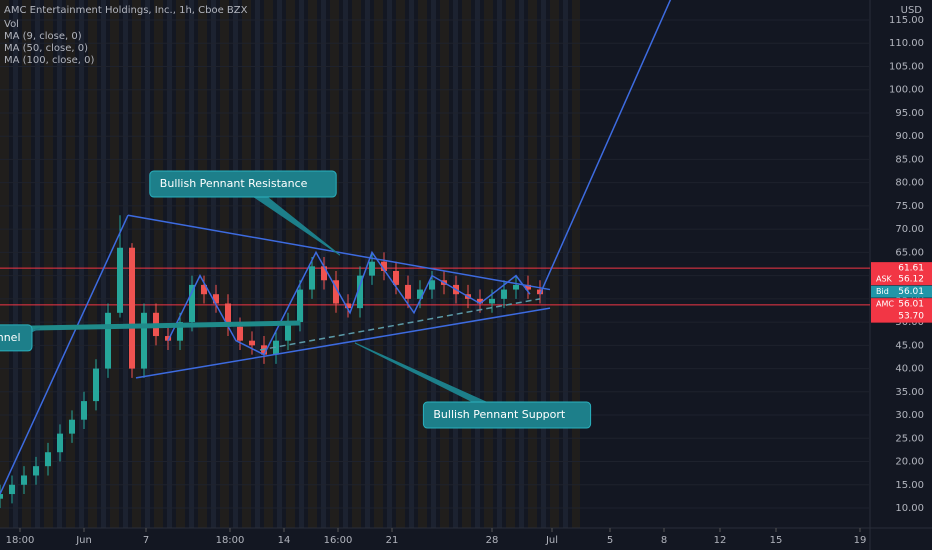 The image size is (932, 550). I want to click on x-tick-label: 19, so click(860, 540).